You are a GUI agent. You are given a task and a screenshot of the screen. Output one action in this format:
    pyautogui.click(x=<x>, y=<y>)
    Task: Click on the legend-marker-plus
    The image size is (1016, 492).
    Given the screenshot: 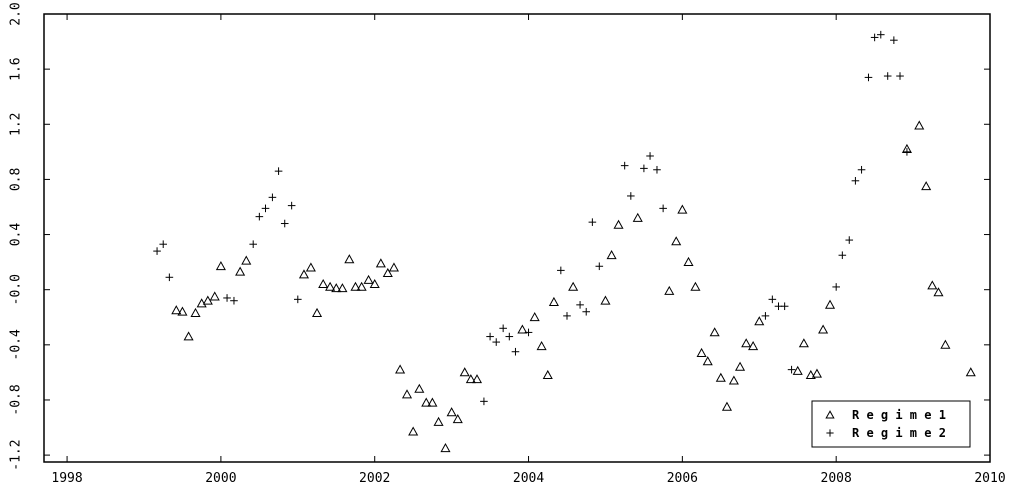 What is the action you would take?
    pyautogui.click(x=830, y=433)
    